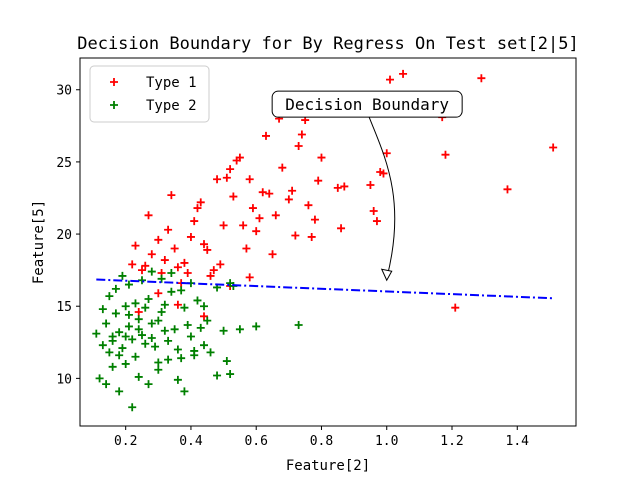 The image size is (640, 480). I want to click on annotation-box, so click(367, 104).